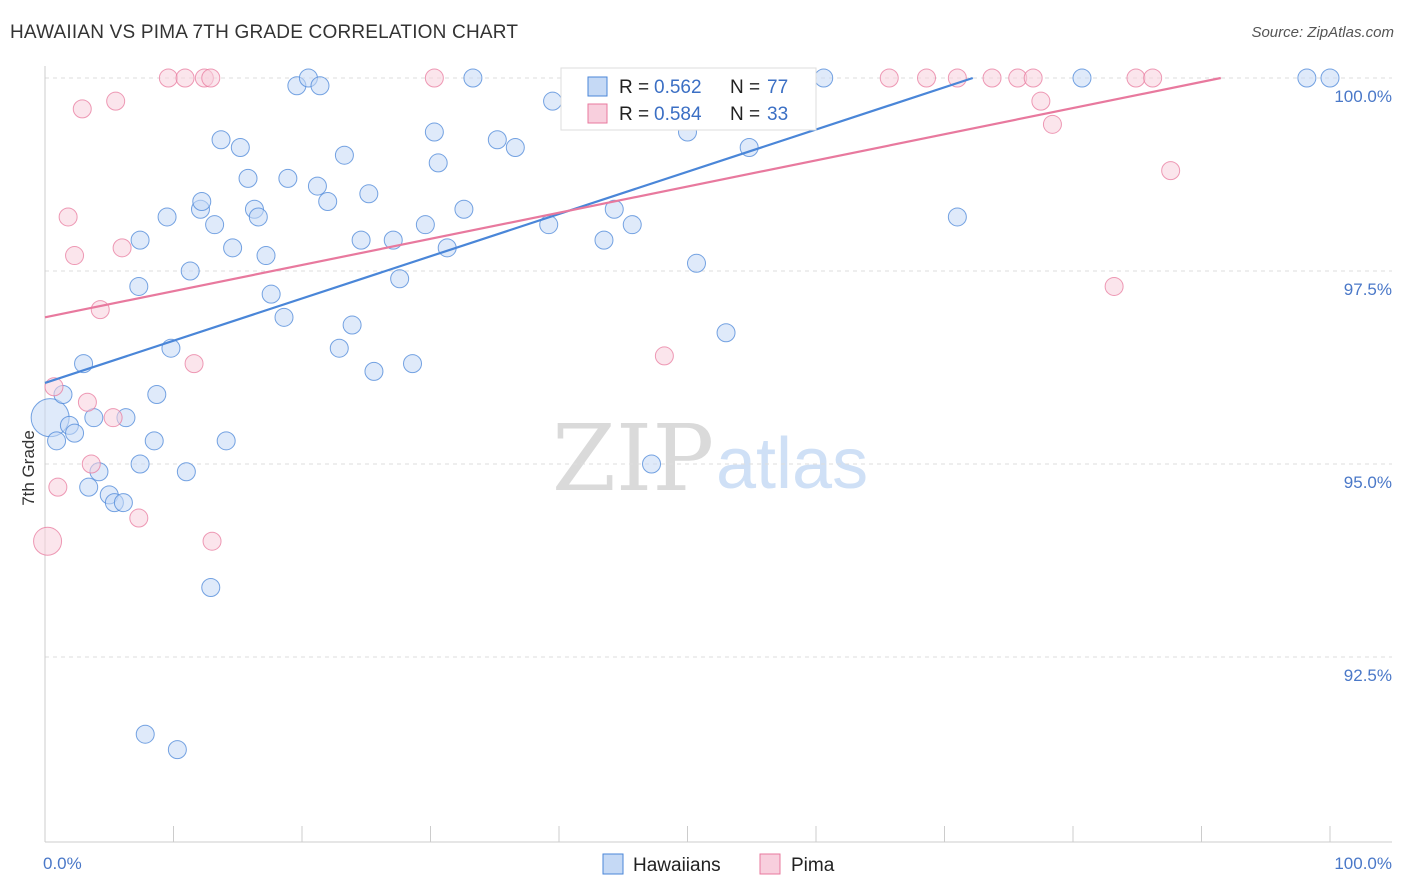  What do you see at coordinates (745, 114) in the screenshot?
I see `stats-n-label-pima: N =` at bounding box center [745, 114].